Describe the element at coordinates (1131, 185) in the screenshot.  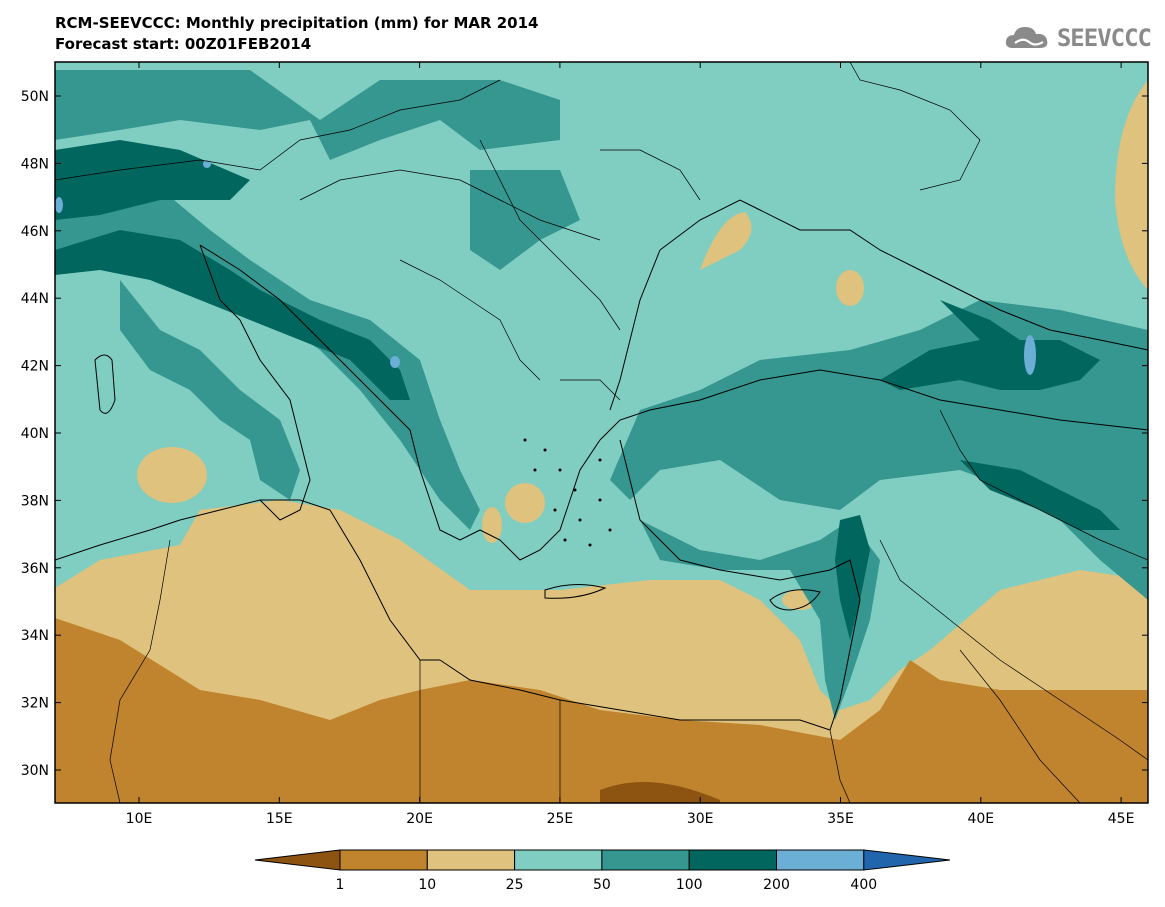
I see `region-dry-northeast` at that location.